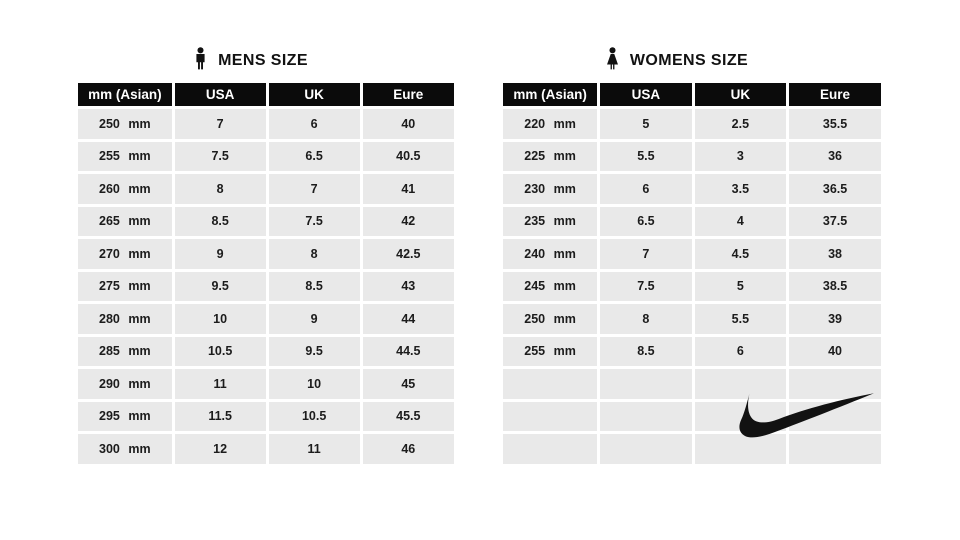 This screenshot has width=960, height=540. Describe the element at coordinates (740, 189) in the screenshot. I see `size-cell: 3.5` at that location.